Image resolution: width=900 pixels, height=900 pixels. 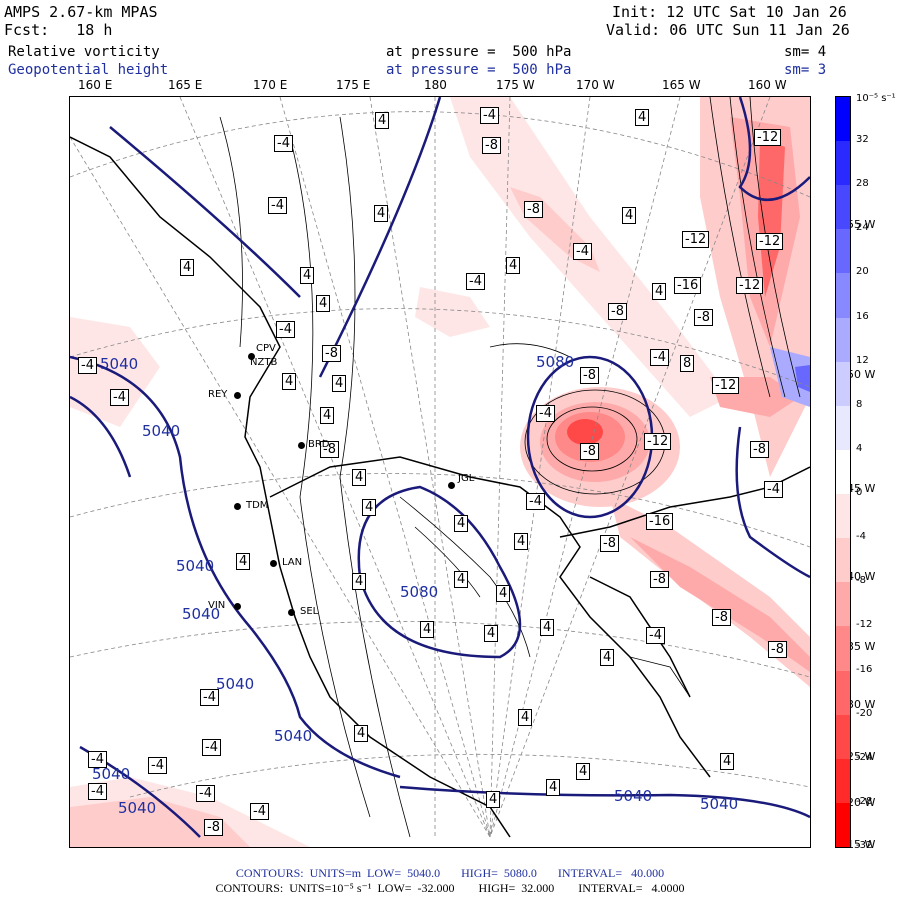 I want to click on station-label: VIN, so click(x=217, y=605).